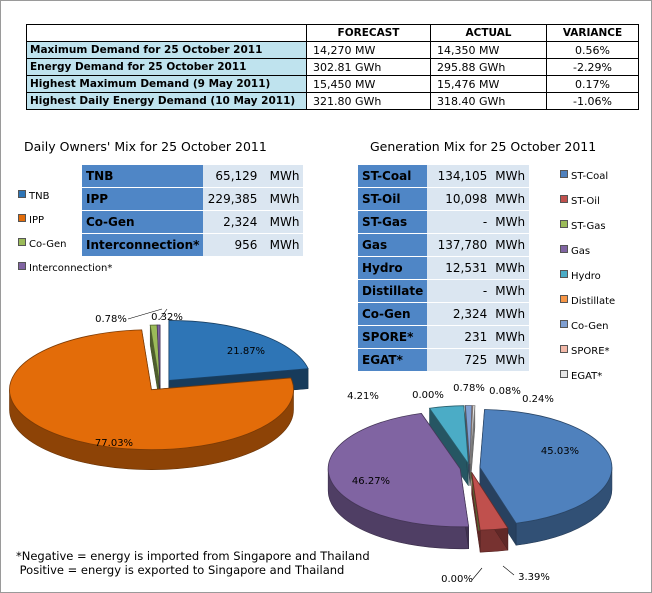  Describe the element at coordinates (393, 245) in the screenshot. I see `generation-name: Gas` at that location.